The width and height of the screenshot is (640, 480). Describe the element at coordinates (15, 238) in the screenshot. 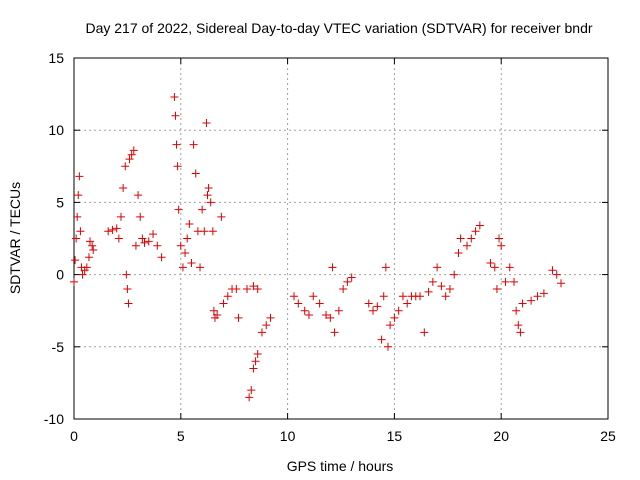

I see `y-axis-label: SDTVAR / TECUs` at that location.